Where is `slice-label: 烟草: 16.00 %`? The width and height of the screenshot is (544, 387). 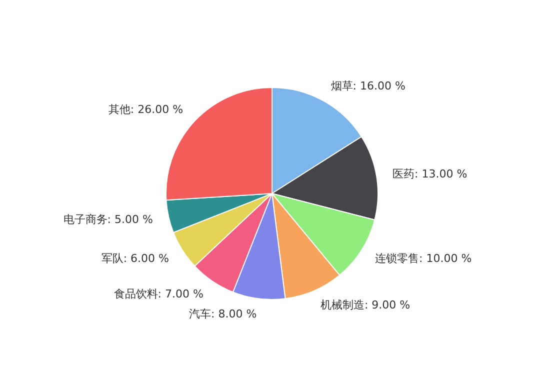
slice-label: 烟草: 16.00 % is located at coordinates (368, 86).